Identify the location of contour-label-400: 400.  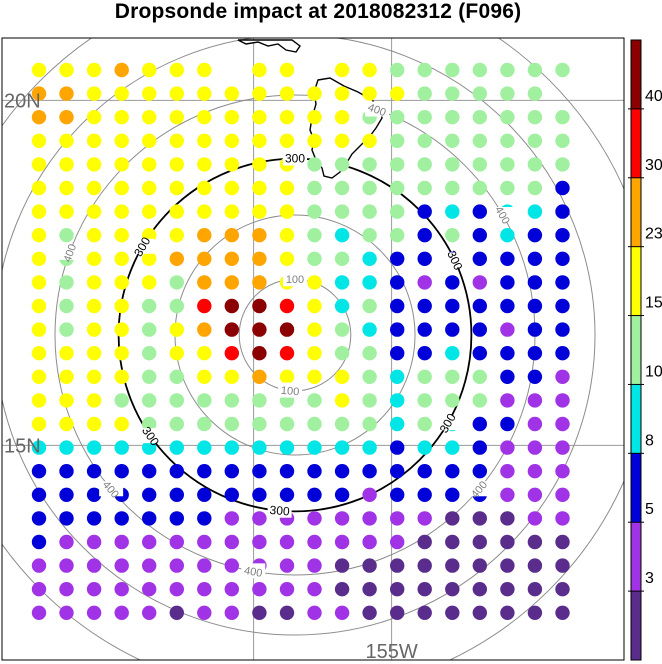
(253, 572).